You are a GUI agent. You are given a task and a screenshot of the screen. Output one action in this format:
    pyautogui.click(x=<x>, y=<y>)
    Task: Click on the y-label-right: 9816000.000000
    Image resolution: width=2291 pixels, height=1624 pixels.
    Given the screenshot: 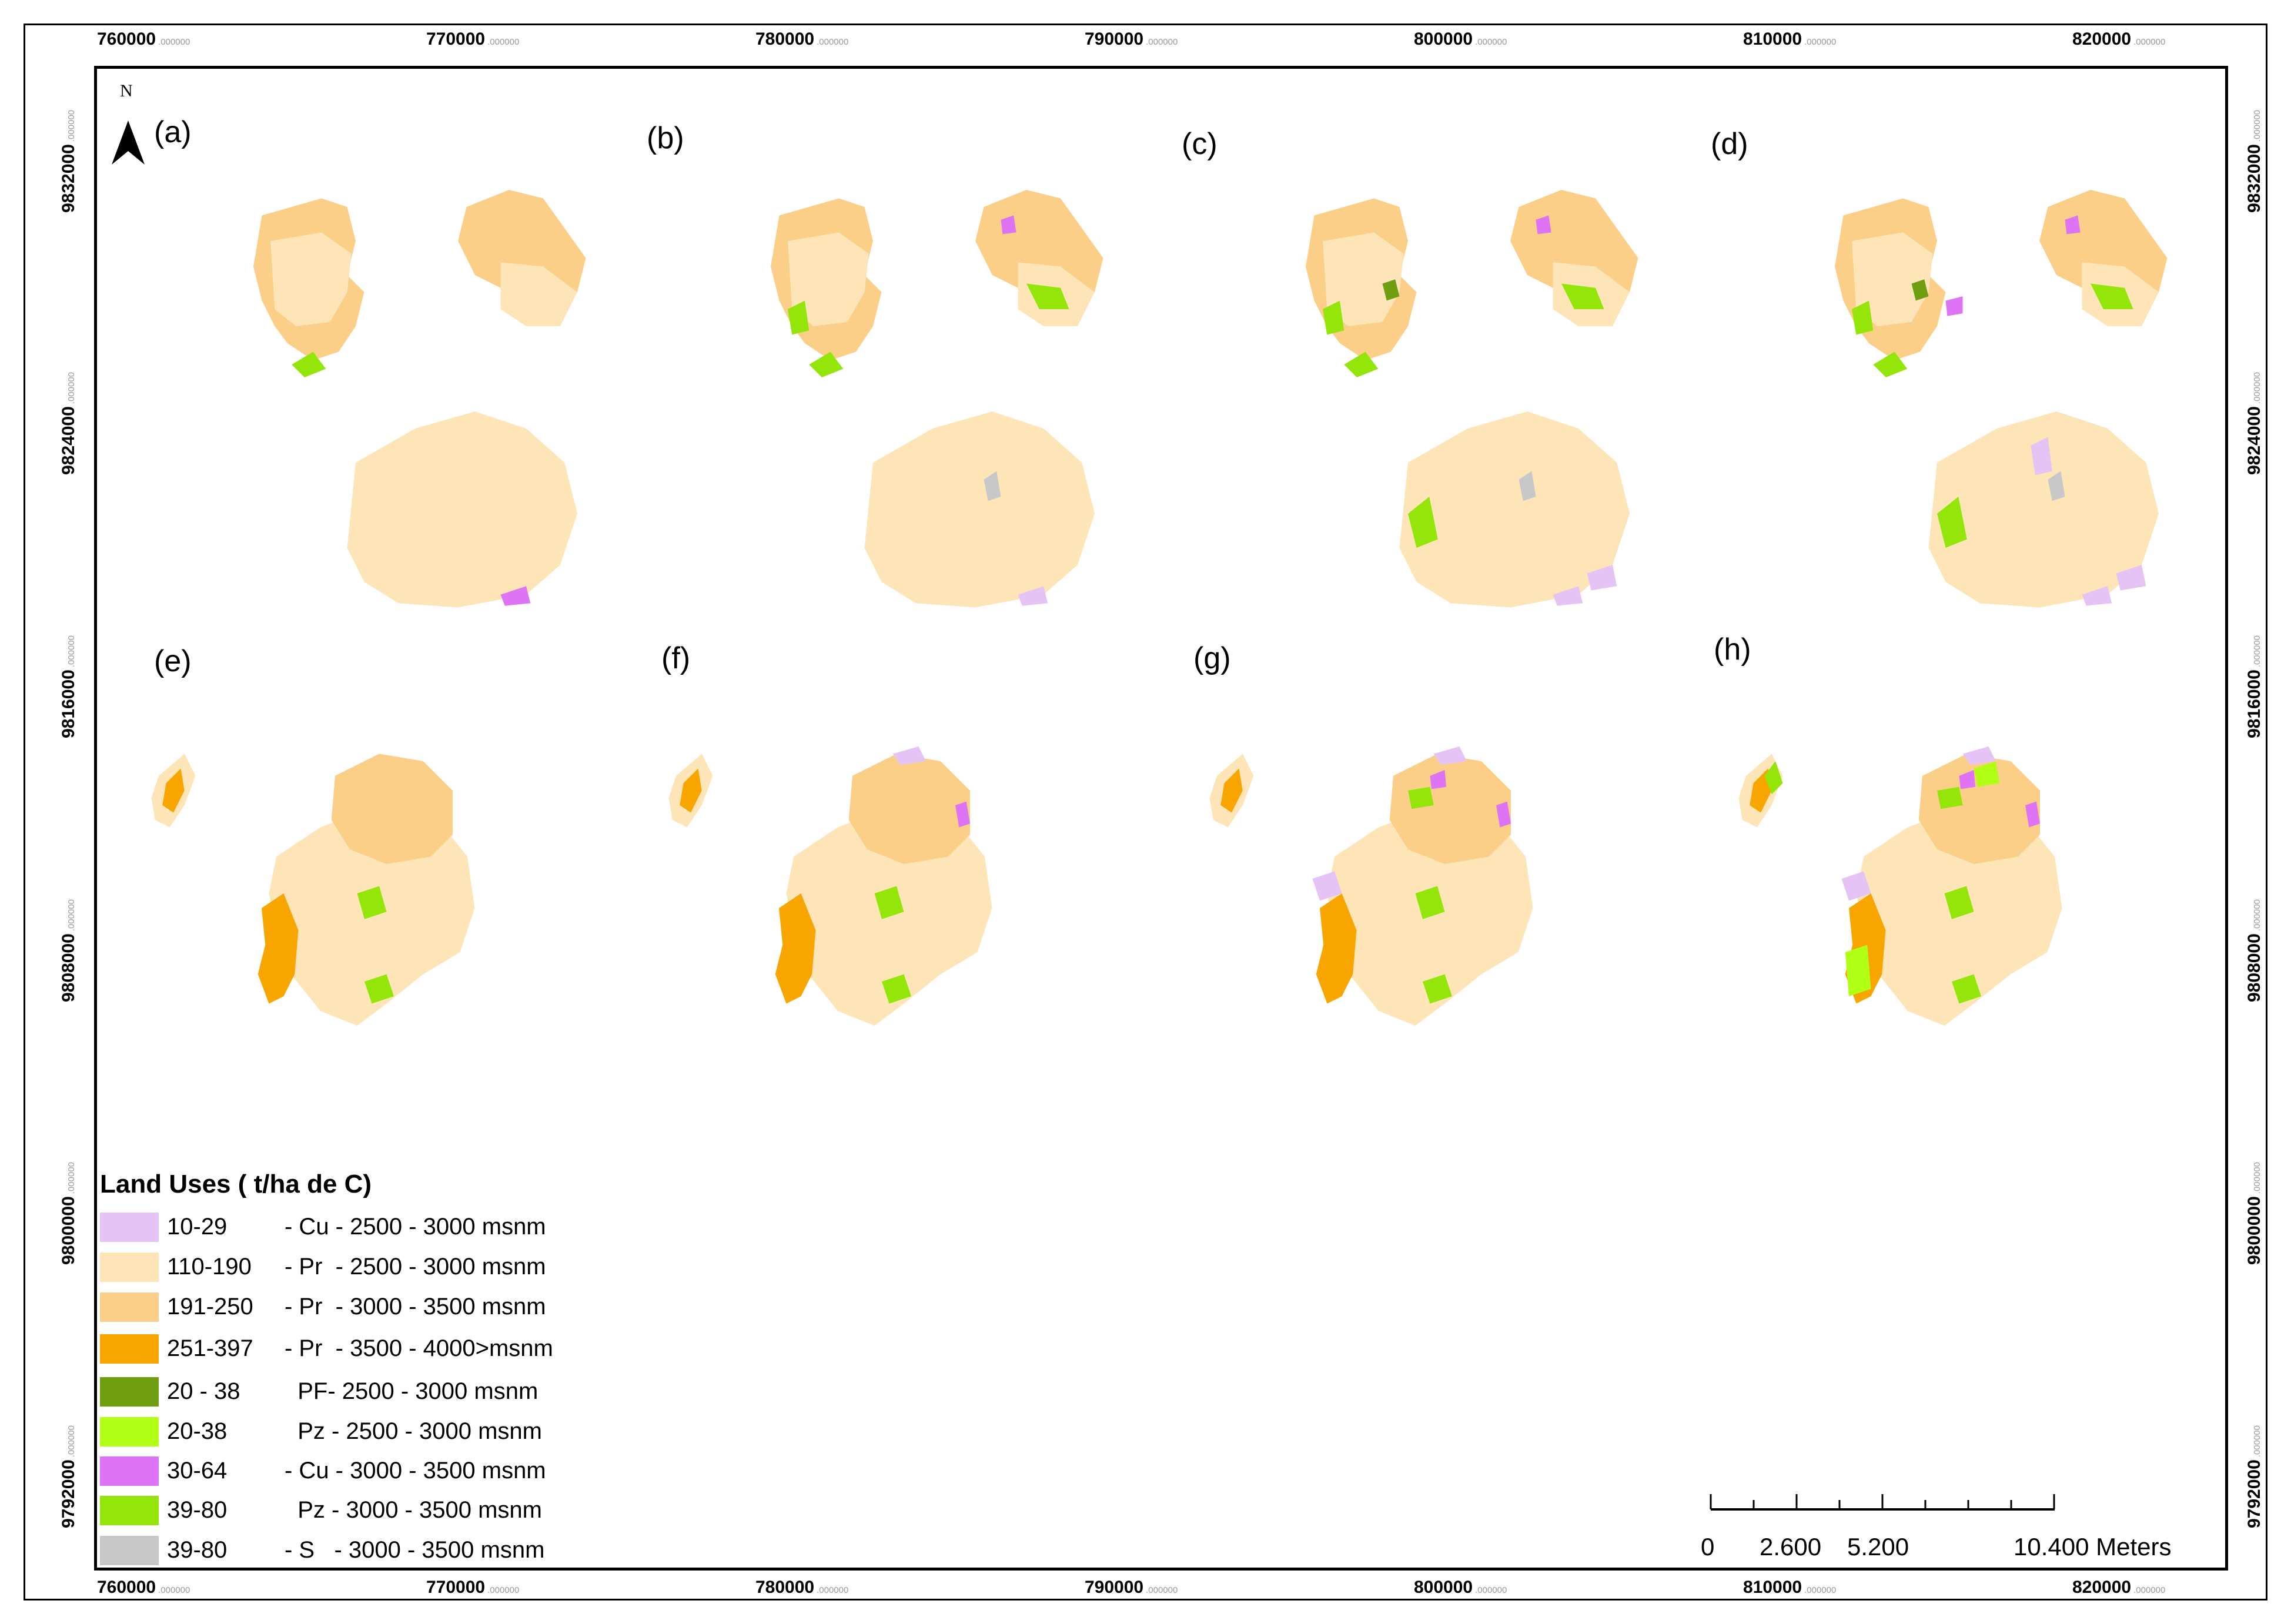 What is the action you would take?
    pyautogui.click(x=2254, y=687)
    